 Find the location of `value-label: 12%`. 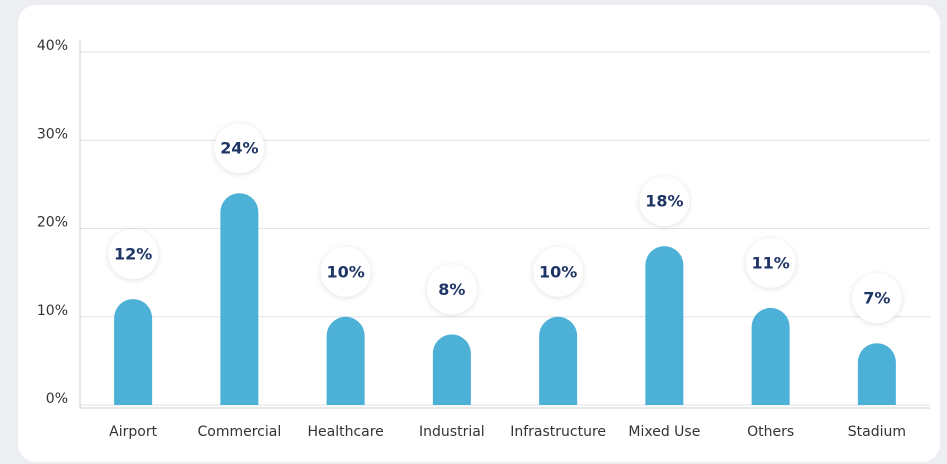

value-label: 12% is located at coordinates (133, 254).